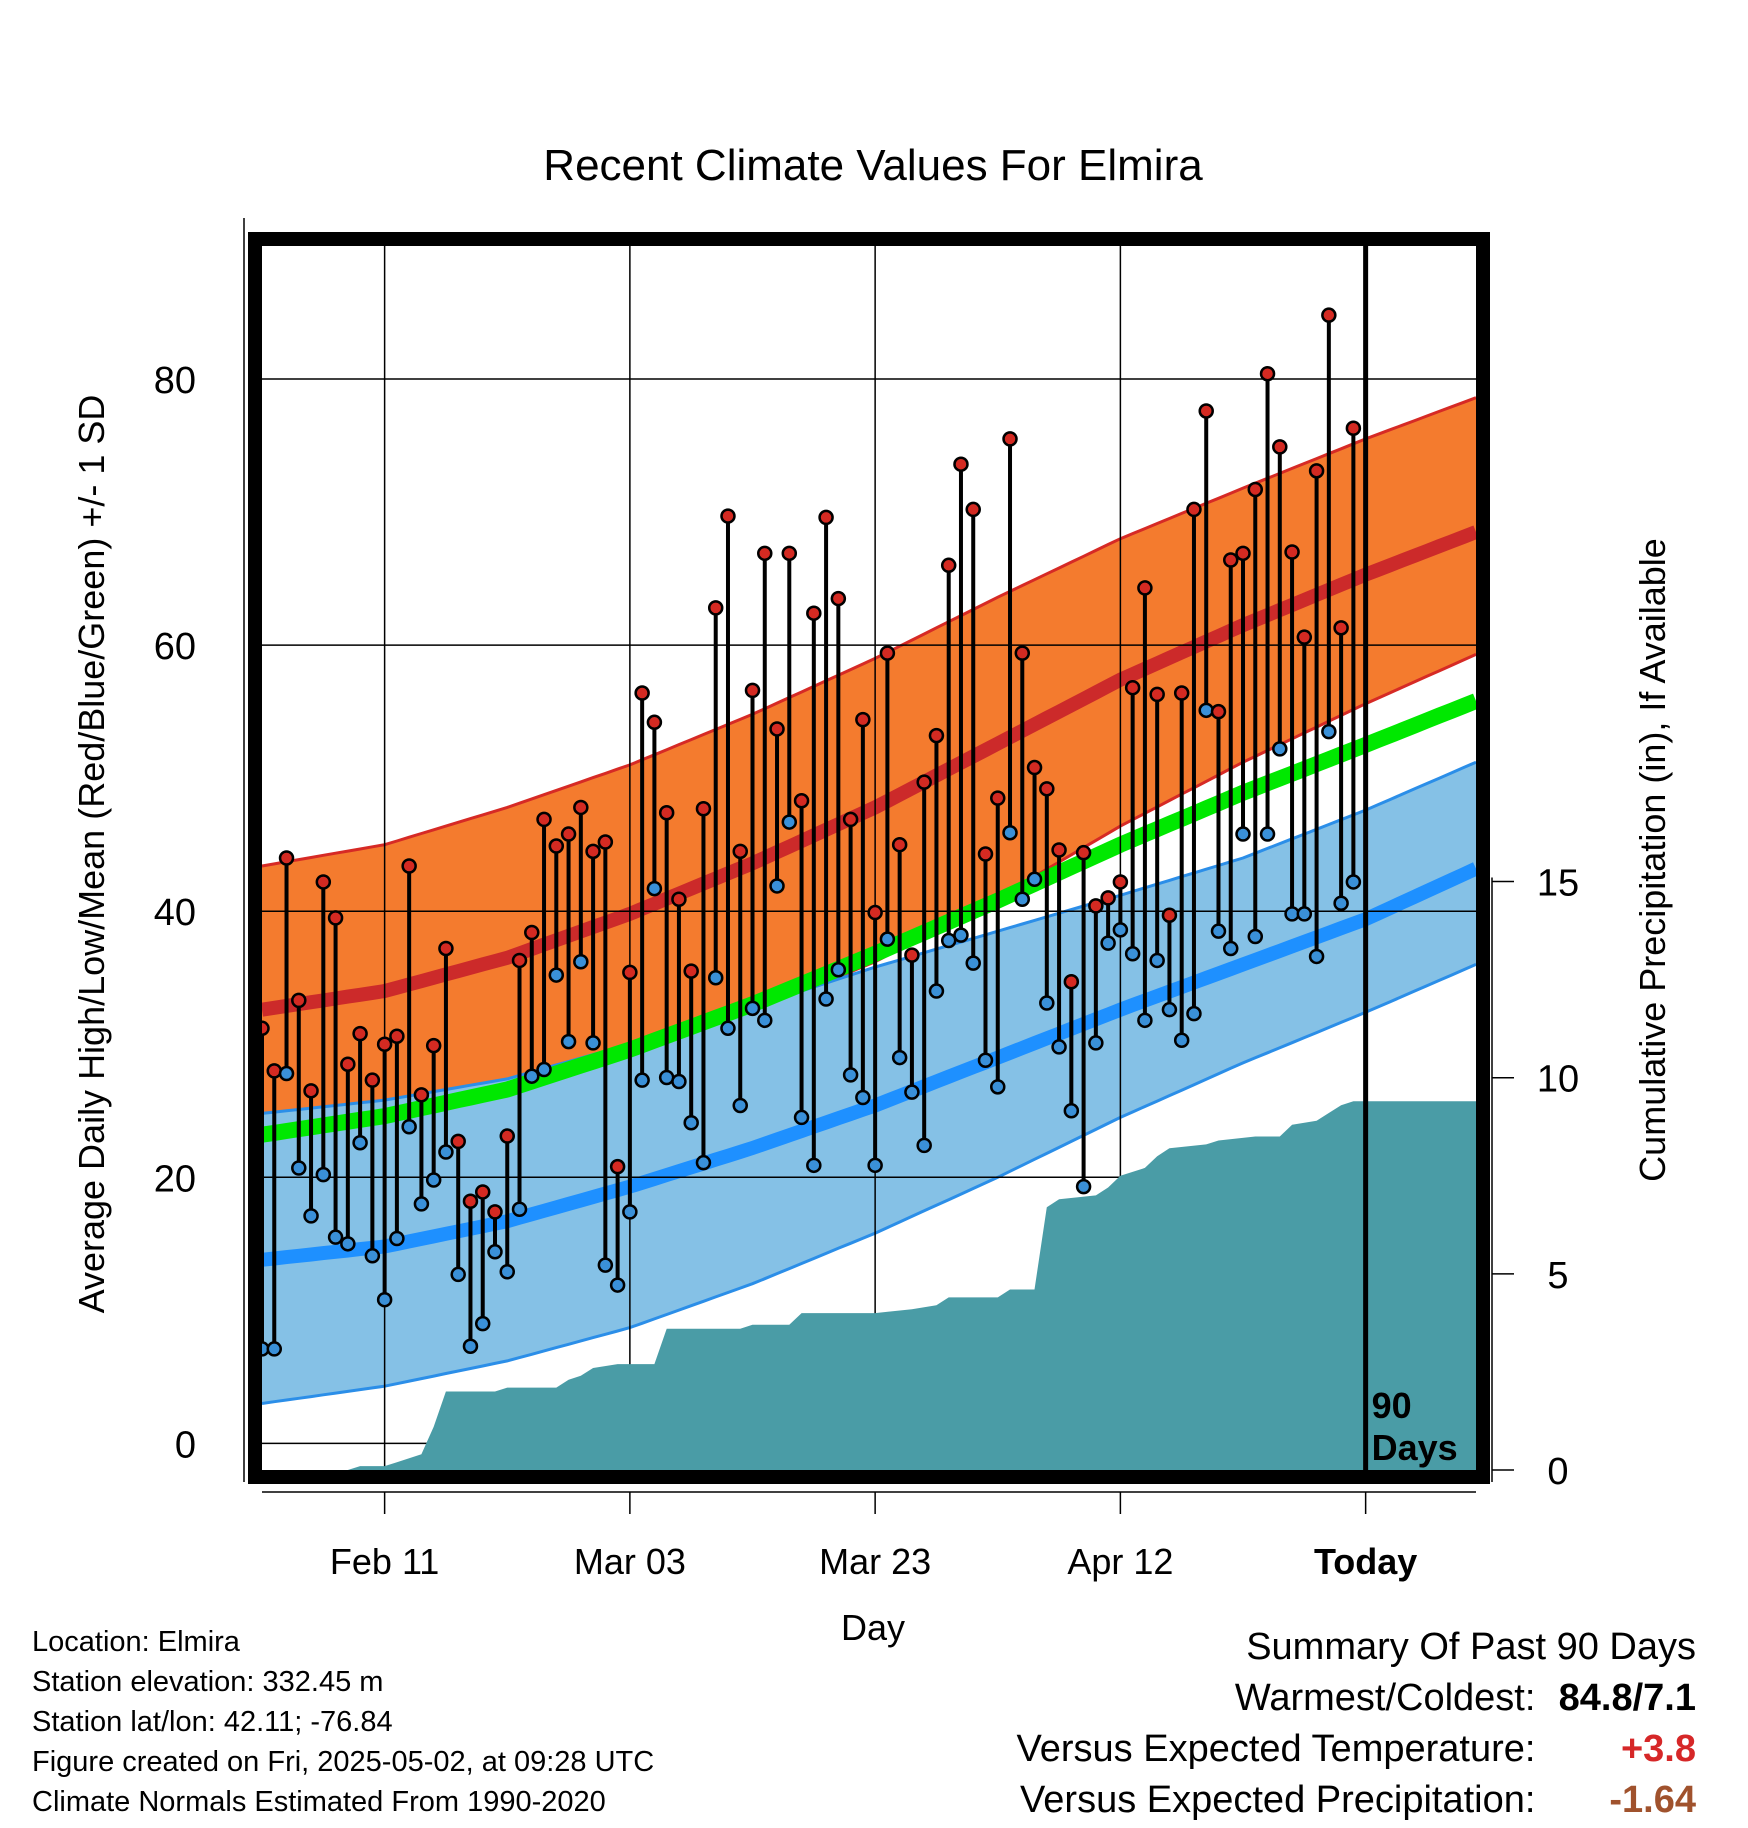  Describe the element at coordinates (1120, 1561) in the screenshot. I see `x-tick-label: Apr 12` at that location.